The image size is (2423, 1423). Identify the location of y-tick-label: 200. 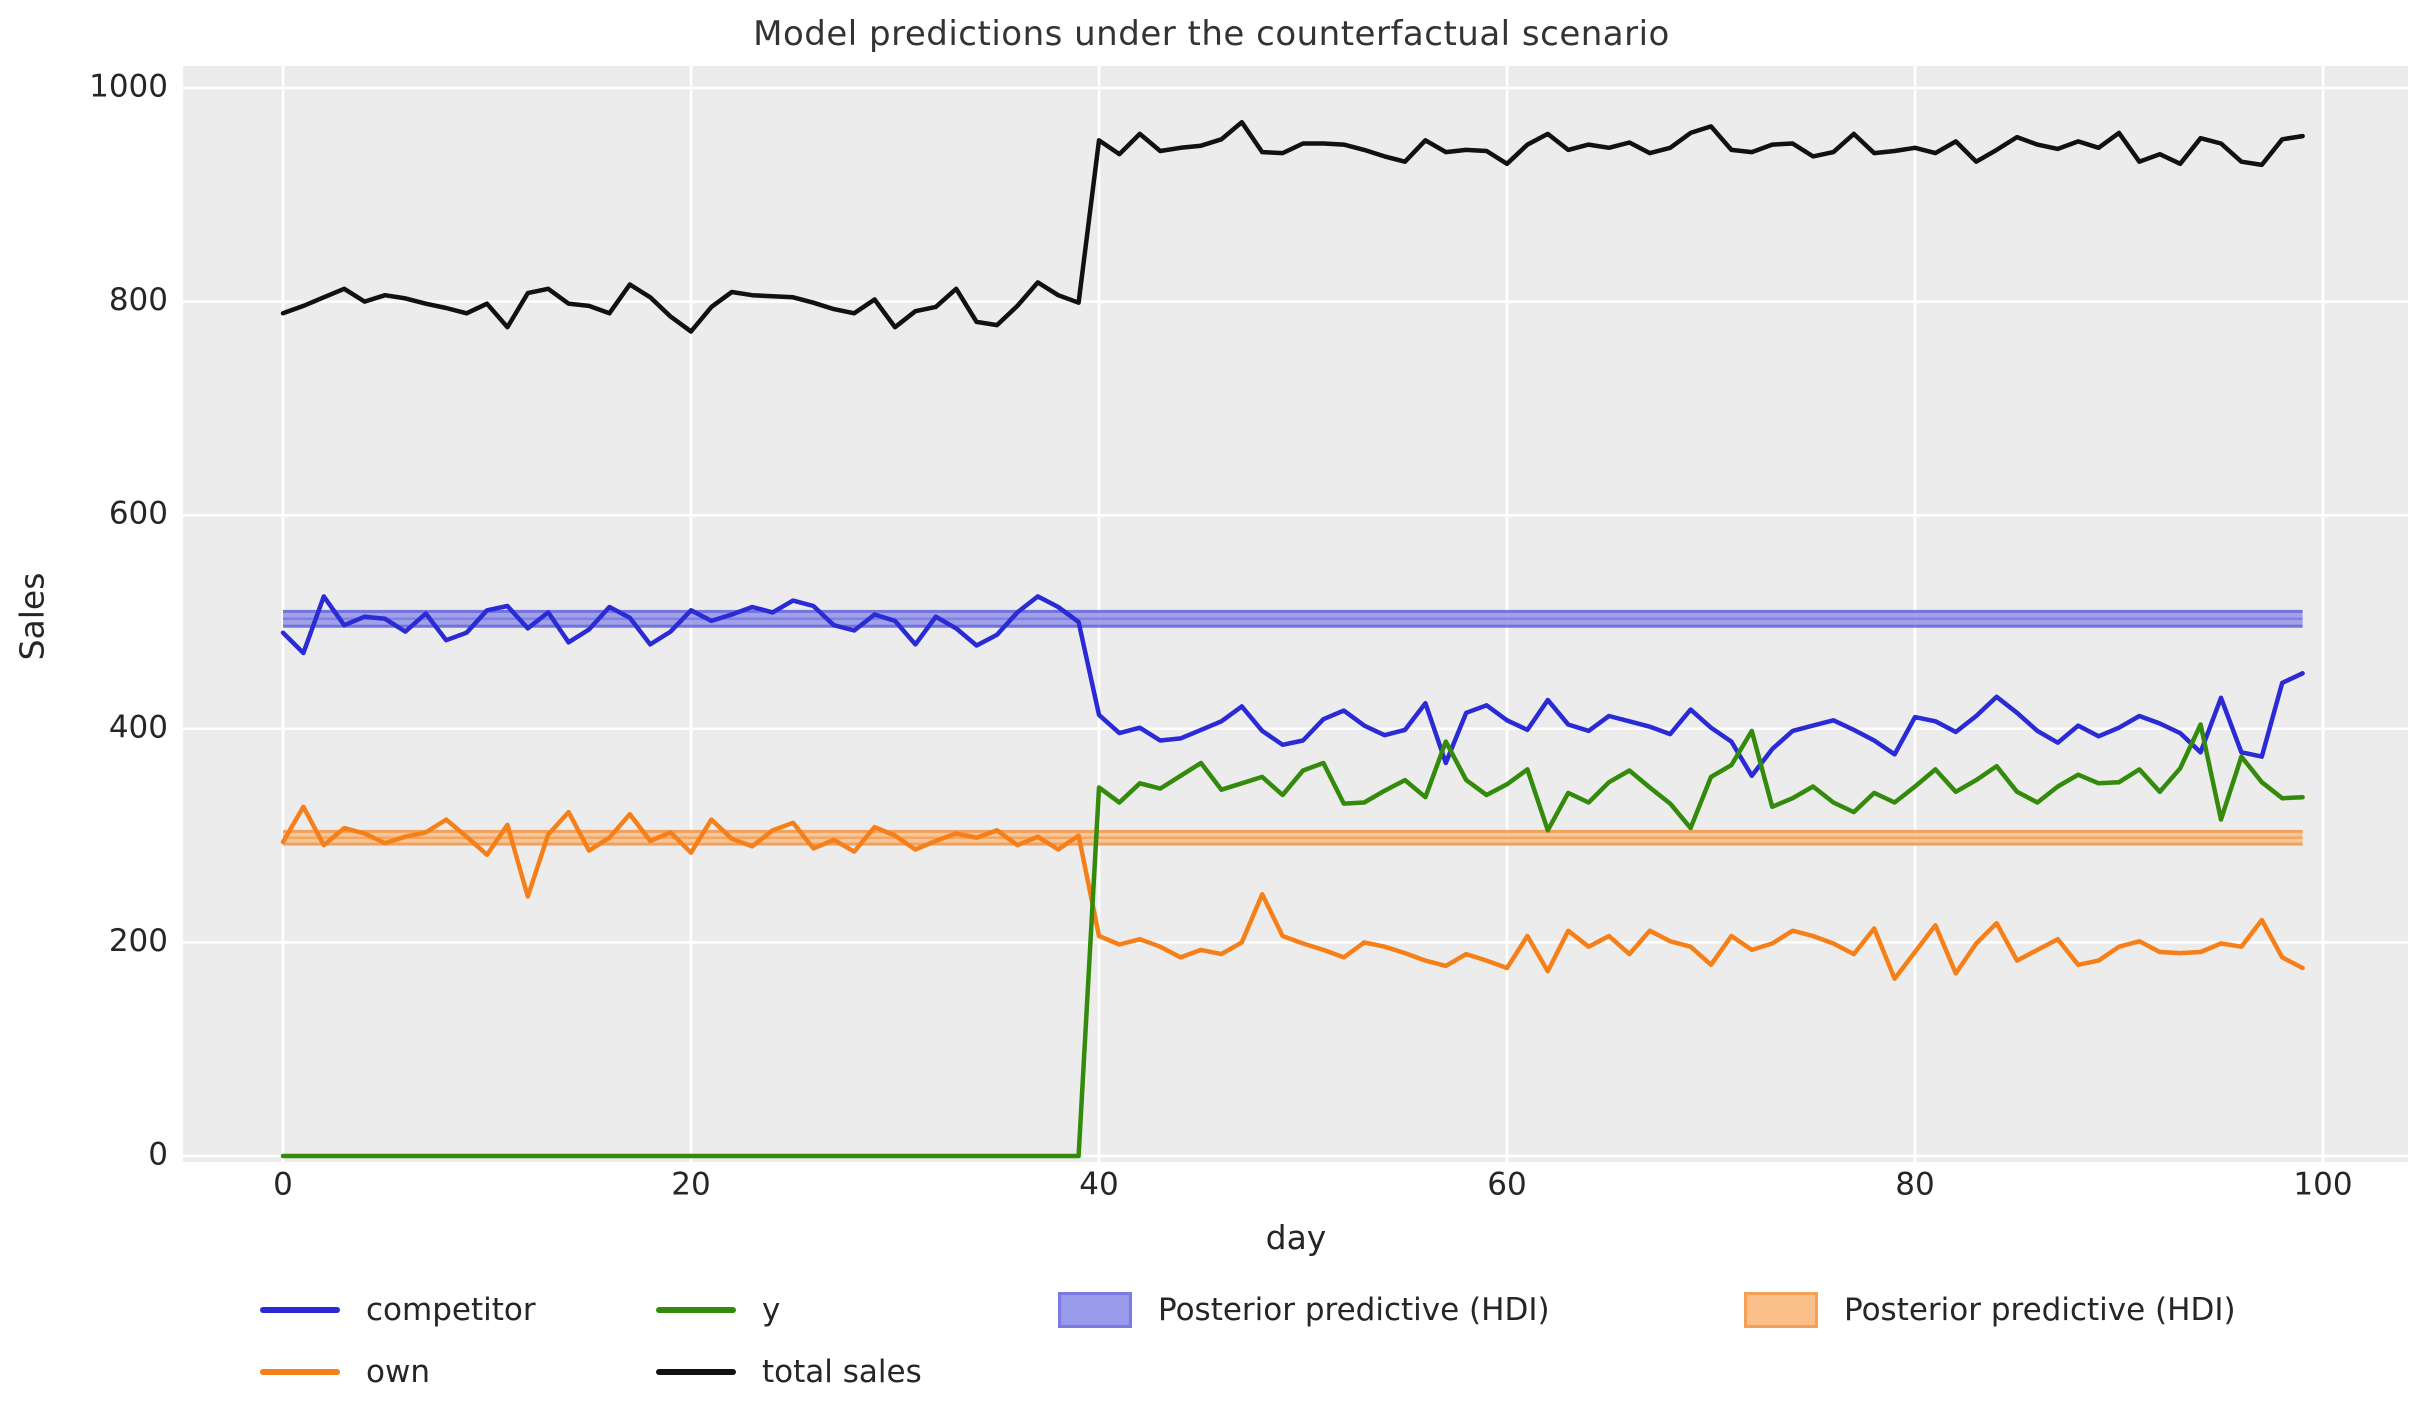
(138, 941).